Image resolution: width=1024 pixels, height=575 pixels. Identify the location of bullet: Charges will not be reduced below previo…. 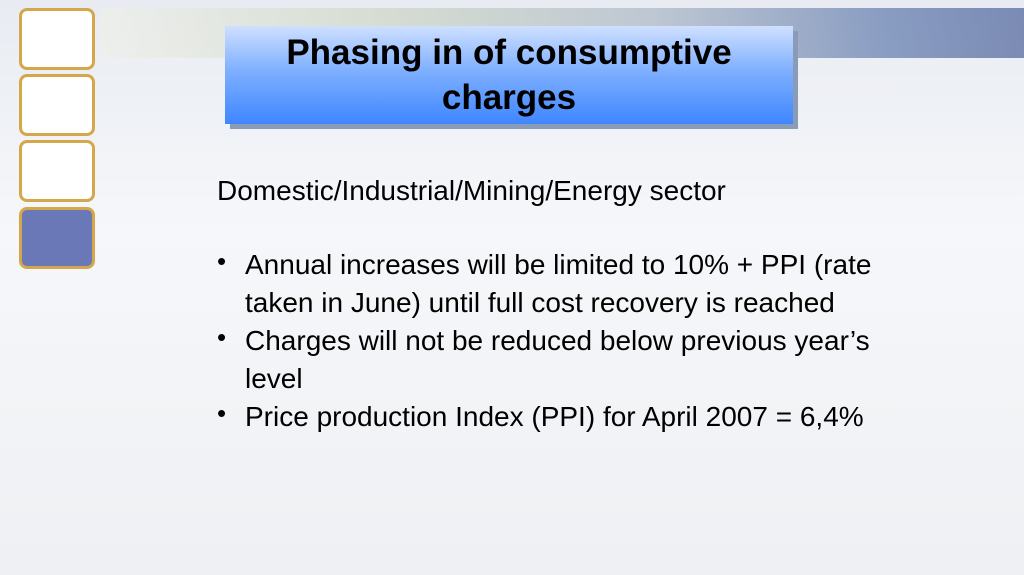
(567, 358).